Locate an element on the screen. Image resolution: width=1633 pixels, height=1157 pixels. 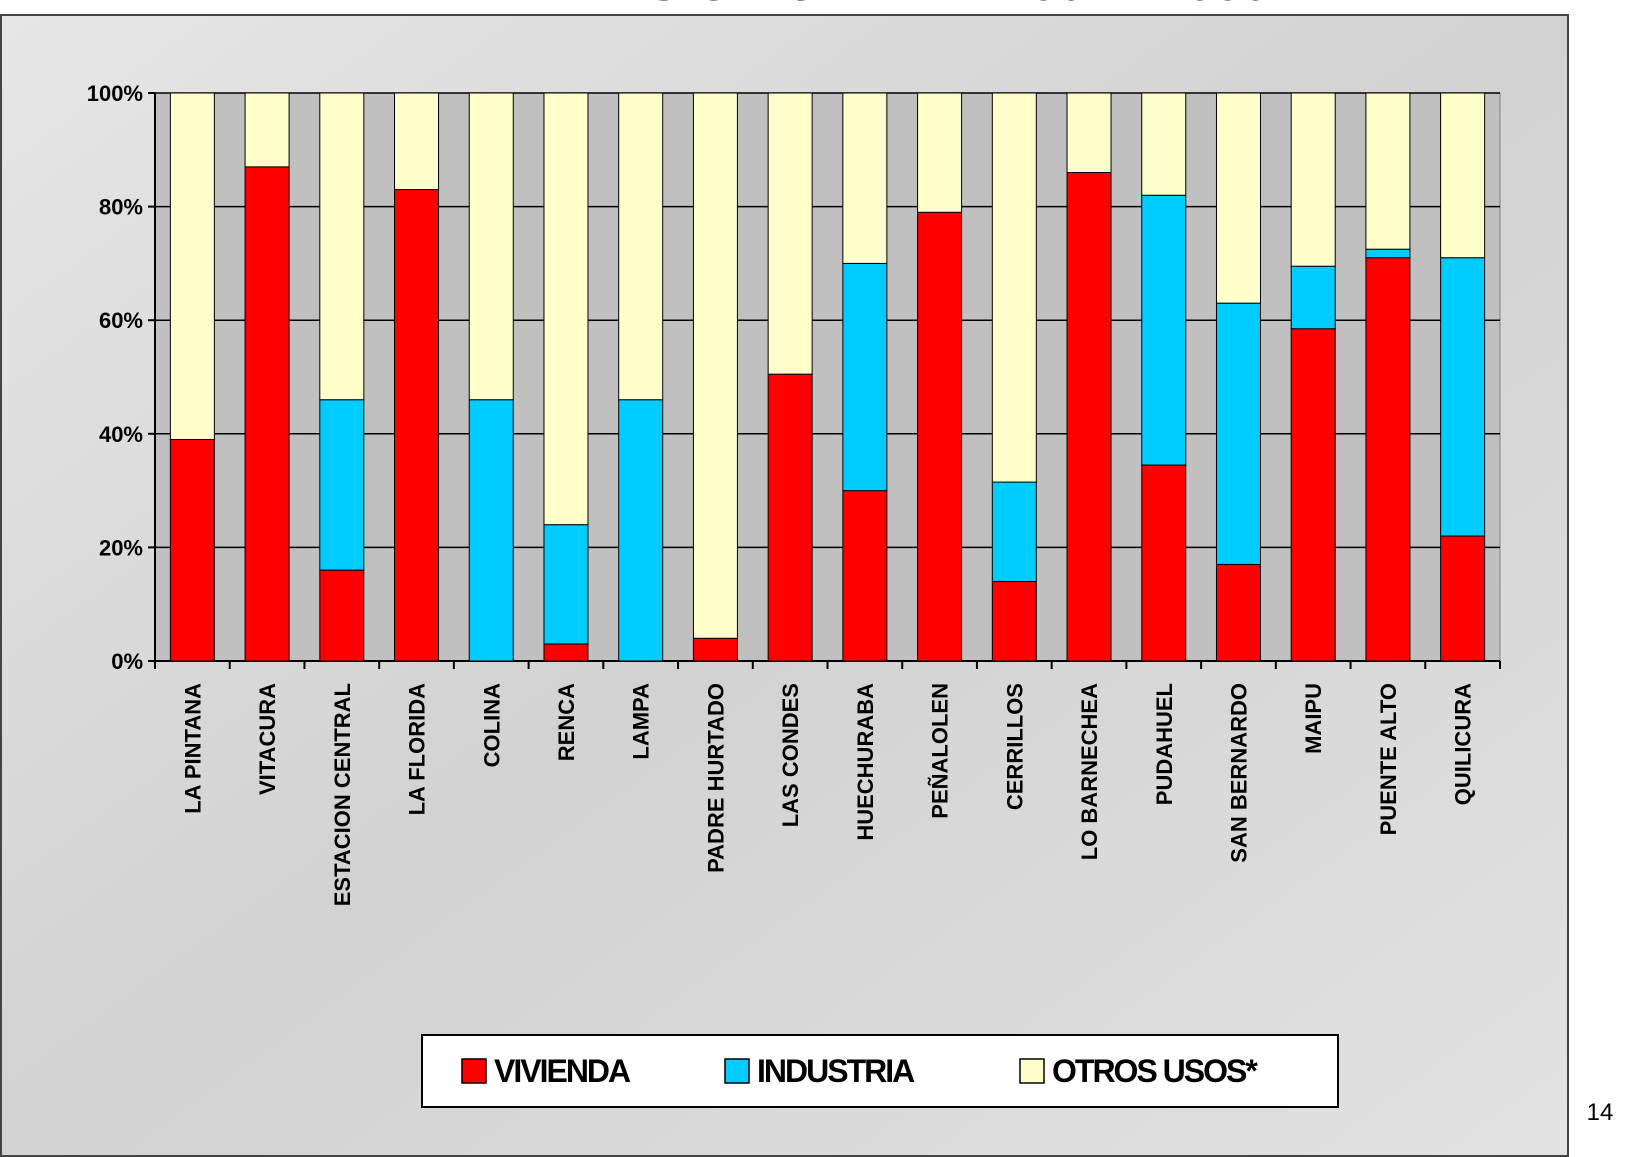
legend-box is located at coordinates (880, 1071).